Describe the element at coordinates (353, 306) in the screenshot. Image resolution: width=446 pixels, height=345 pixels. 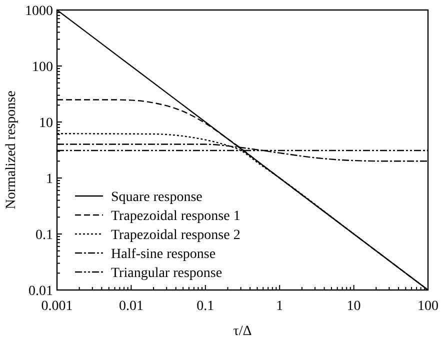
I see `x-tick-label: 10` at that location.